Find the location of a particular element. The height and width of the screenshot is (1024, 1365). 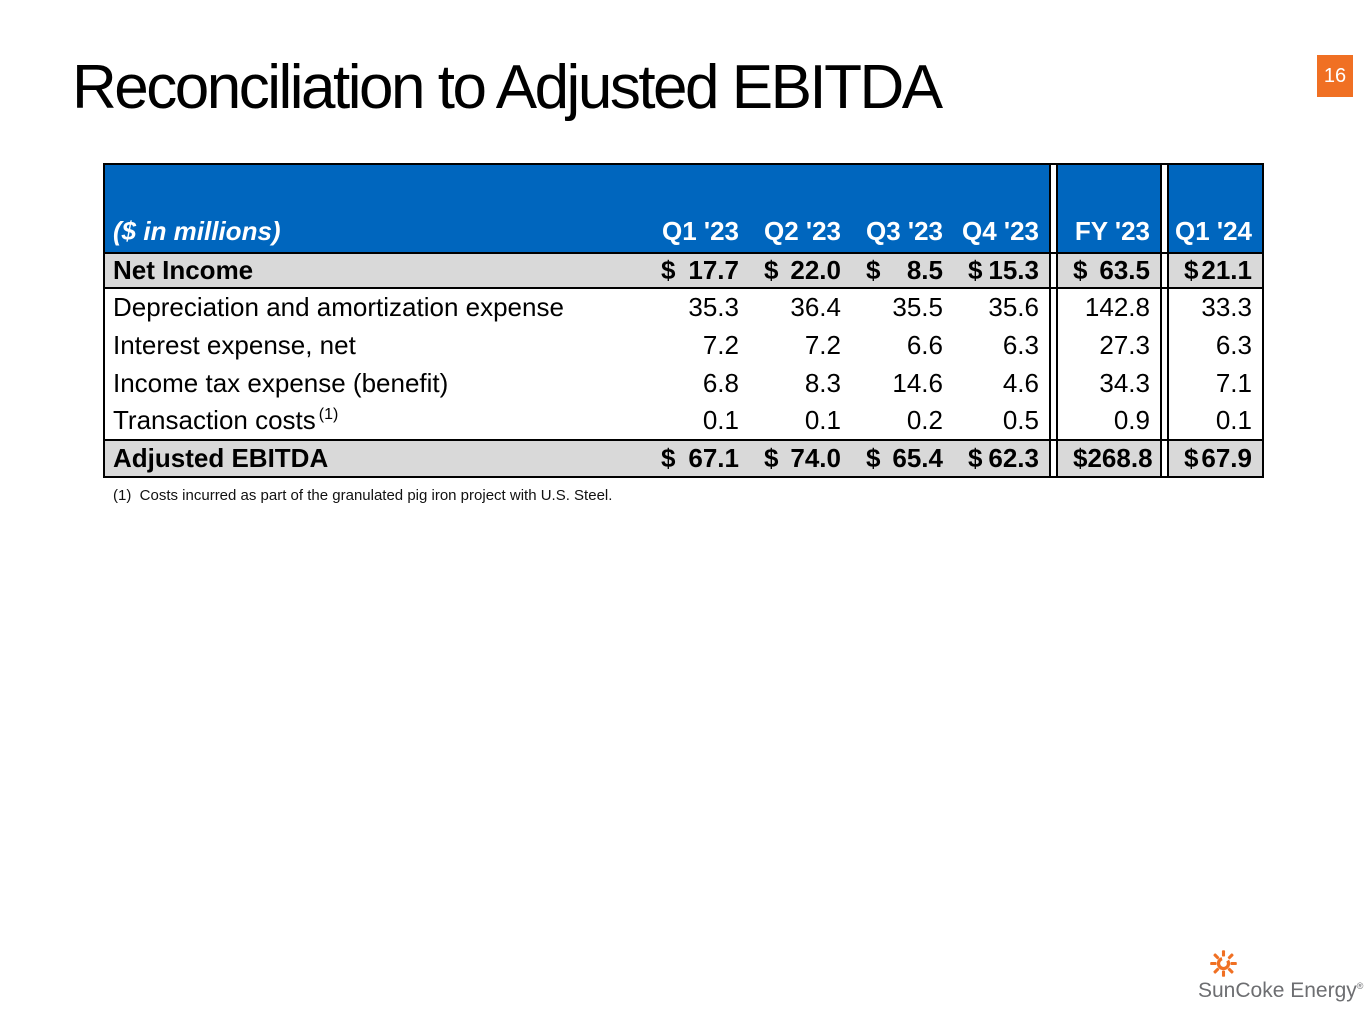

units-label: ($ in millions) is located at coordinates (375, 209).